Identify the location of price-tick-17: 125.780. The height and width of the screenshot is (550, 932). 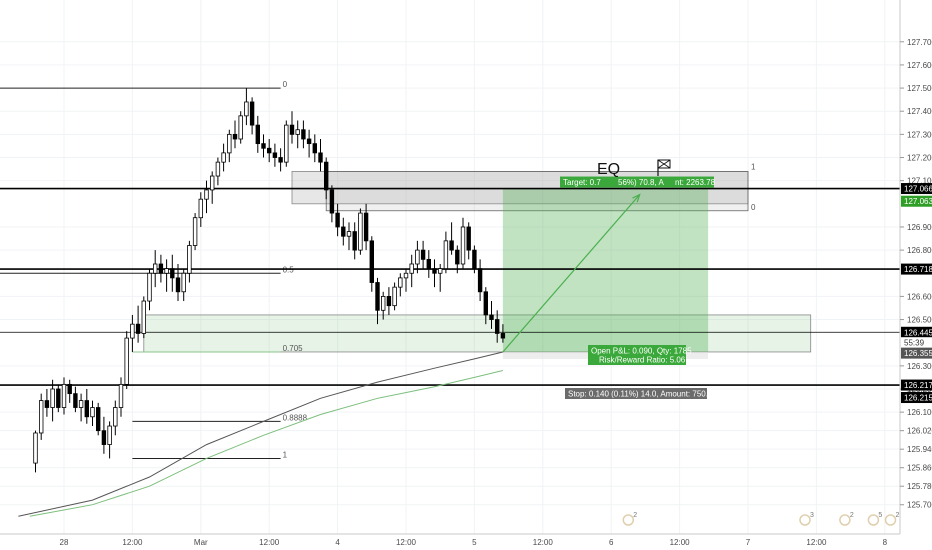
(919, 486).